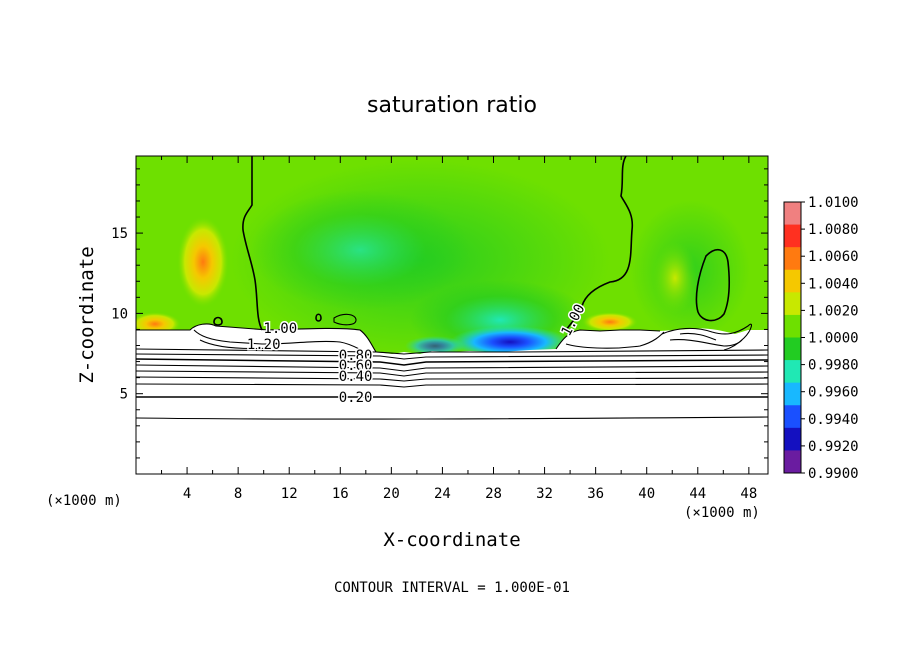  What do you see at coordinates (833, 284) in the screenshot?
I see `colorbar-label: 1.0040` at bounding box center [833, 284].